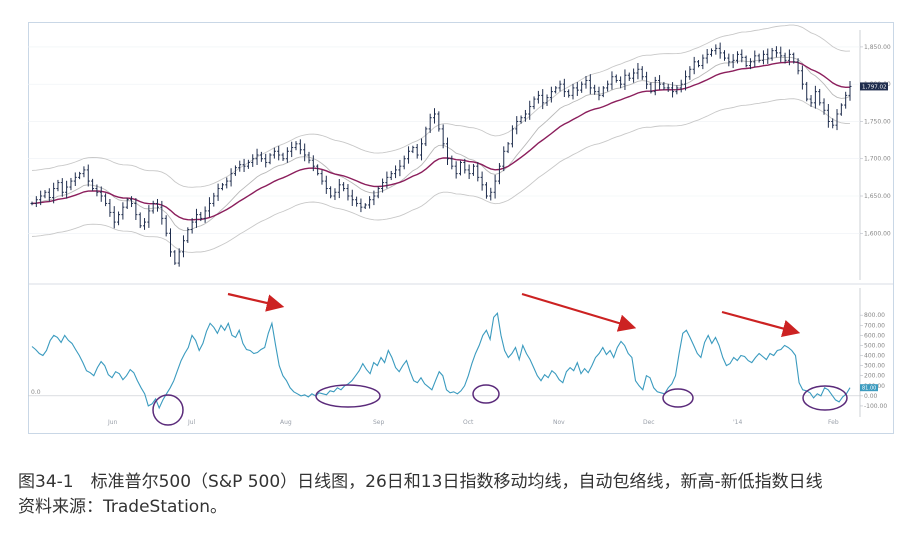 The width and height of the screenshot is (909, 559). Describe the element at coordinates (877, 47) in the screenshot. I see `price-tick-label: 1,850.00` at that location.